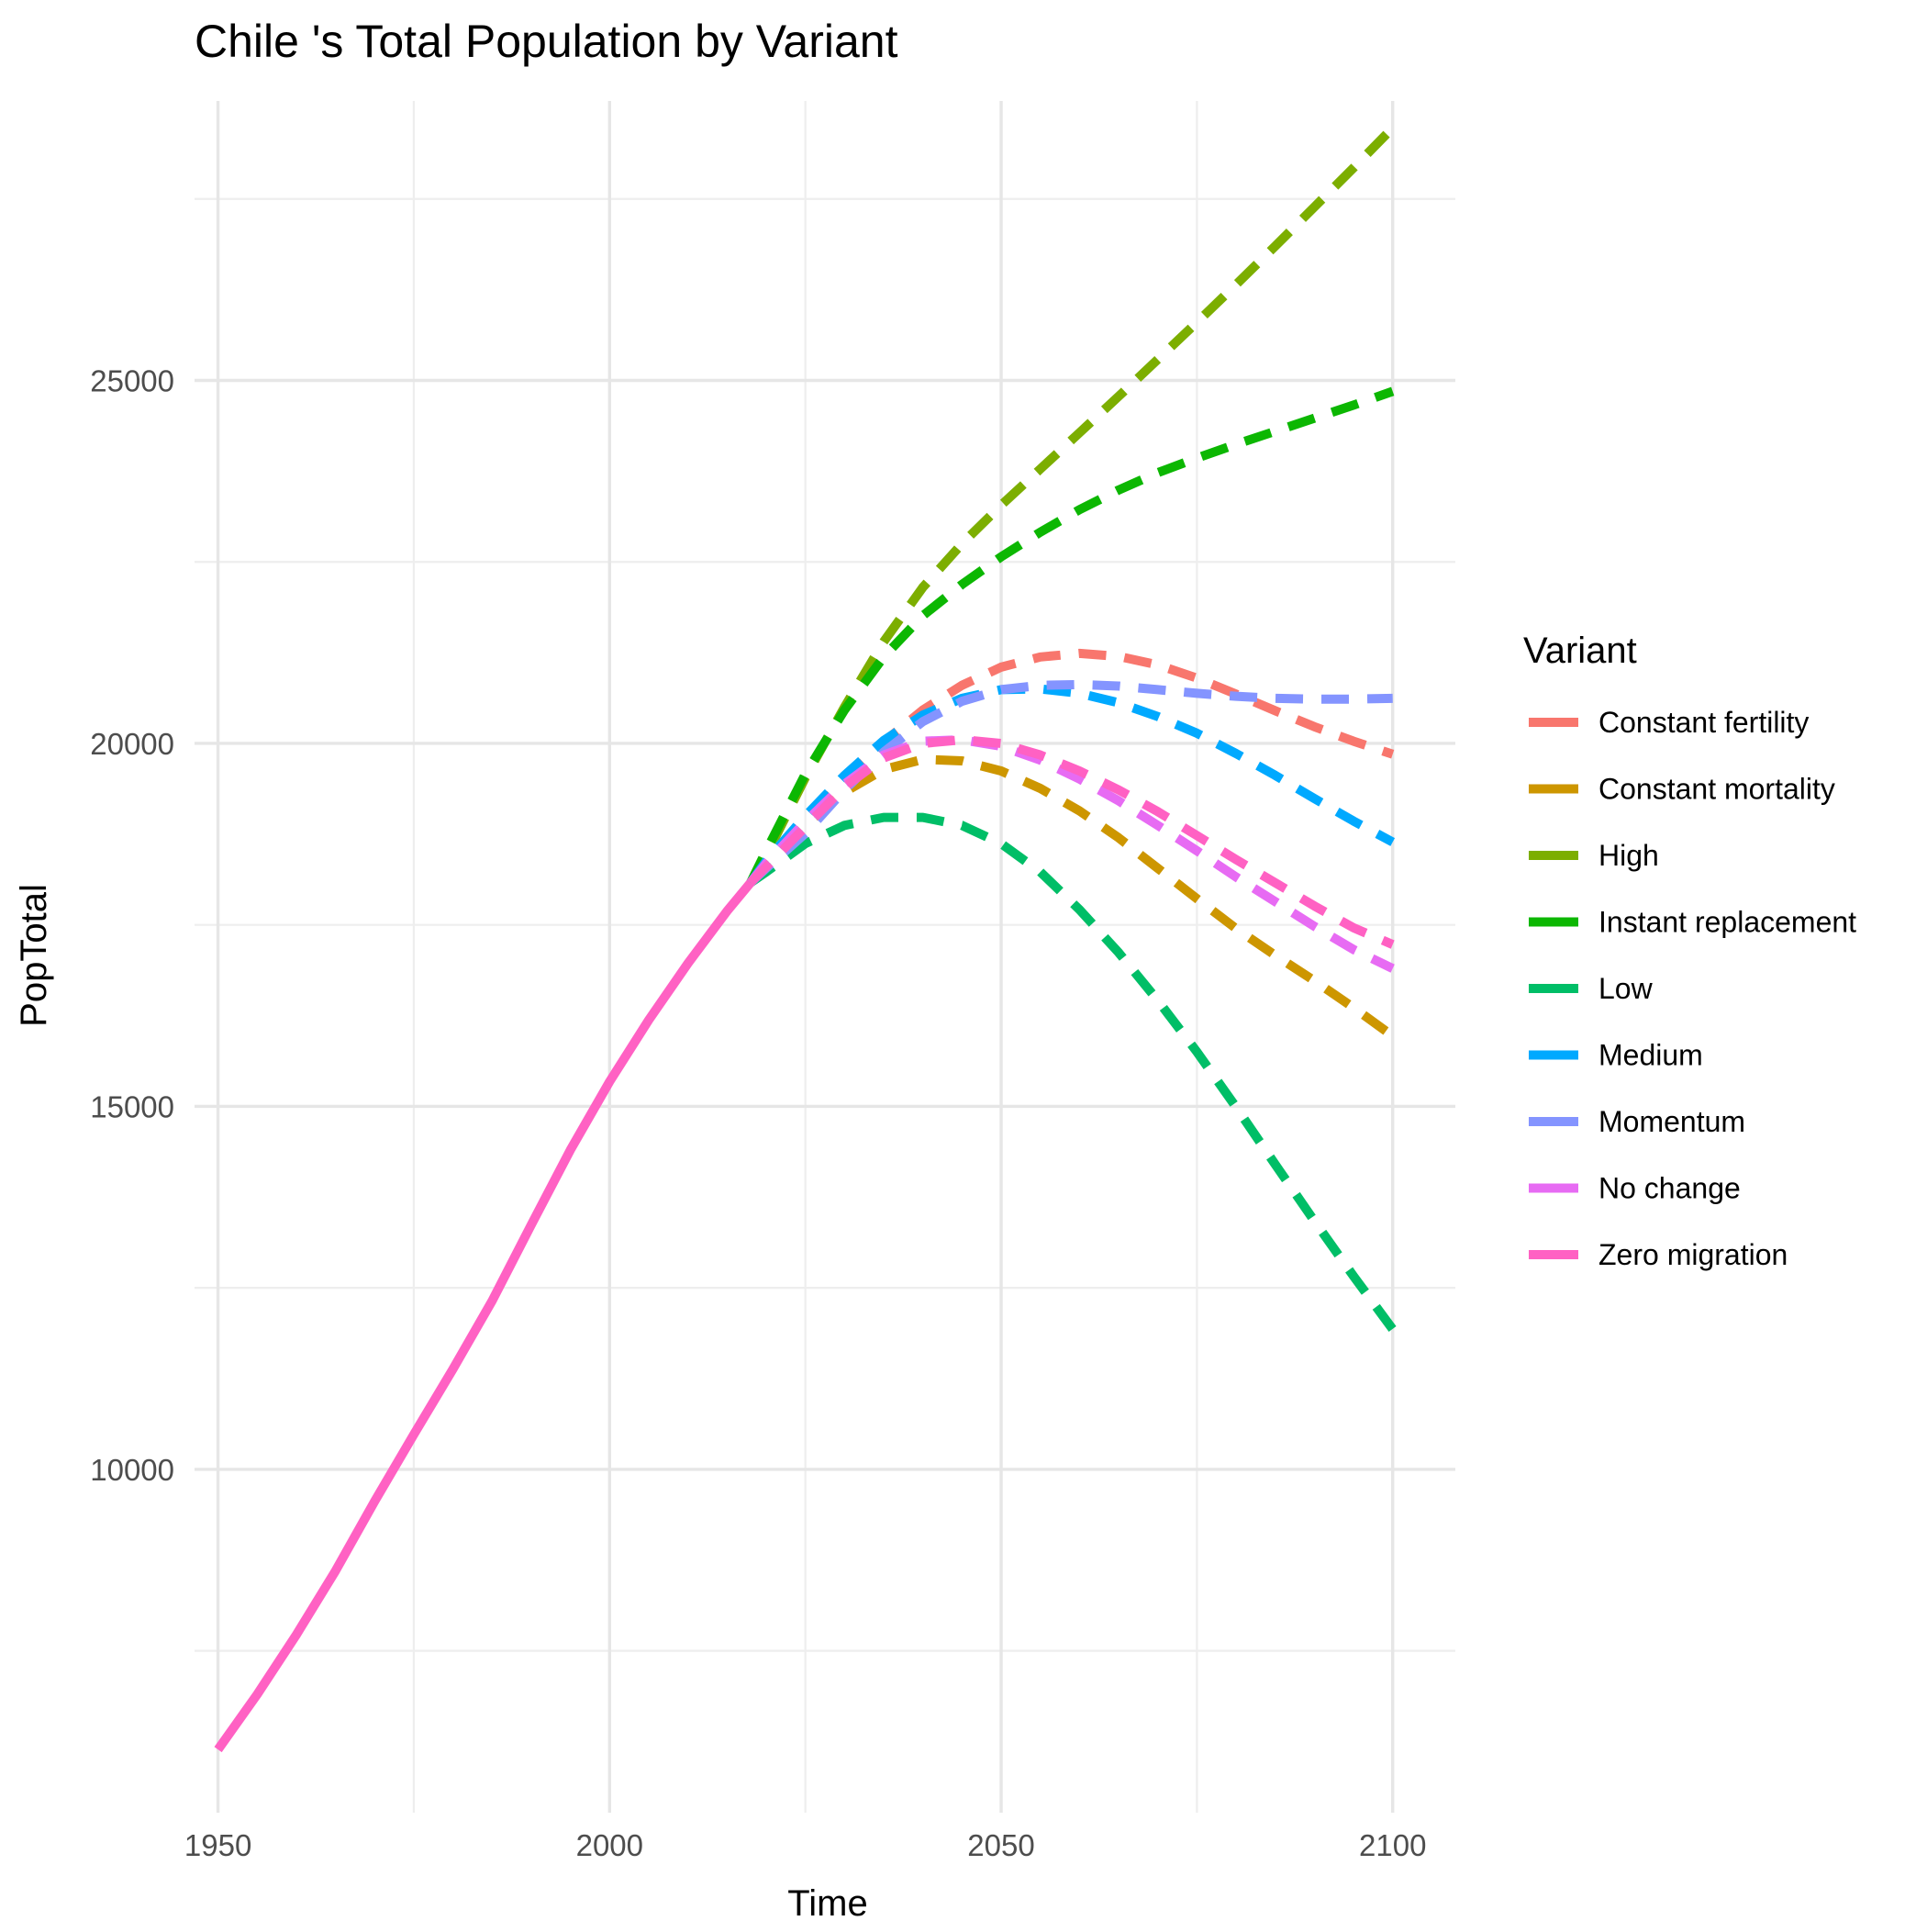  I want to click on y-tick-label: 10000, so click(132, 1470).